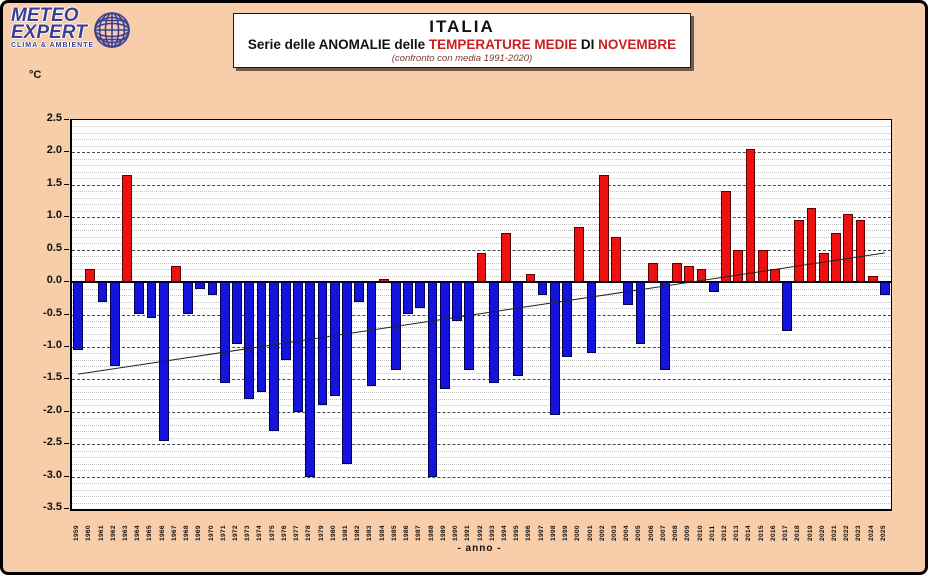  I want to click on bar-2004, so click(628, 293).